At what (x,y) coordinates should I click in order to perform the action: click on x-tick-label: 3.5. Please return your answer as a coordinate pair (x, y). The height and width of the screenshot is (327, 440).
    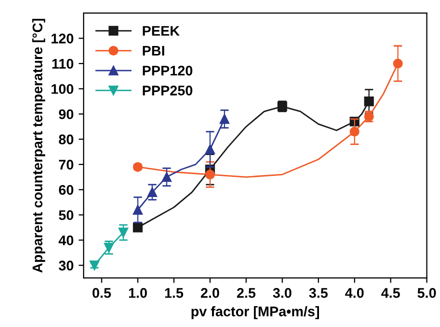
    Looking at the image, I should click on (318, 293).